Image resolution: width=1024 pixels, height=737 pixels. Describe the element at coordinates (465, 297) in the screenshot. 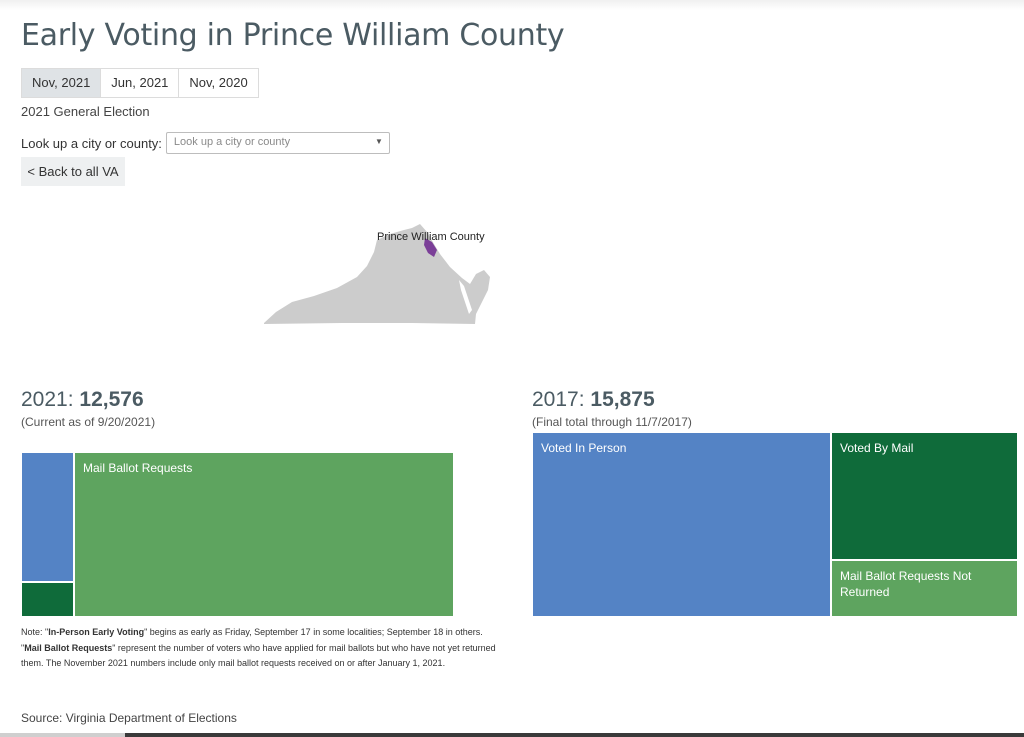

I see `chesapeake-bay` at that location.